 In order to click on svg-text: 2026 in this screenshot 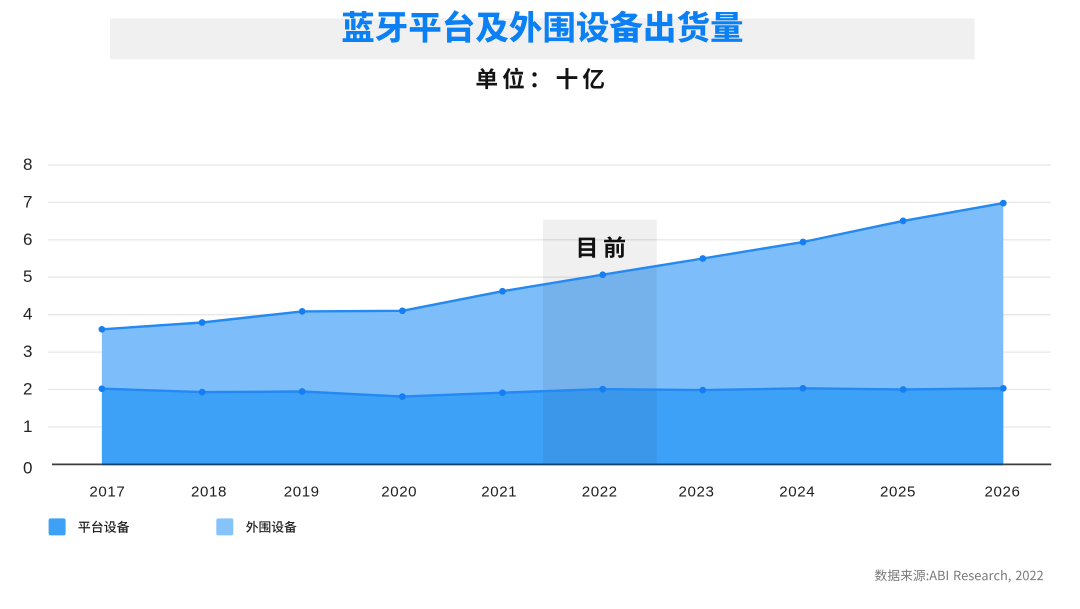, I will do `click(1003, 491)`.